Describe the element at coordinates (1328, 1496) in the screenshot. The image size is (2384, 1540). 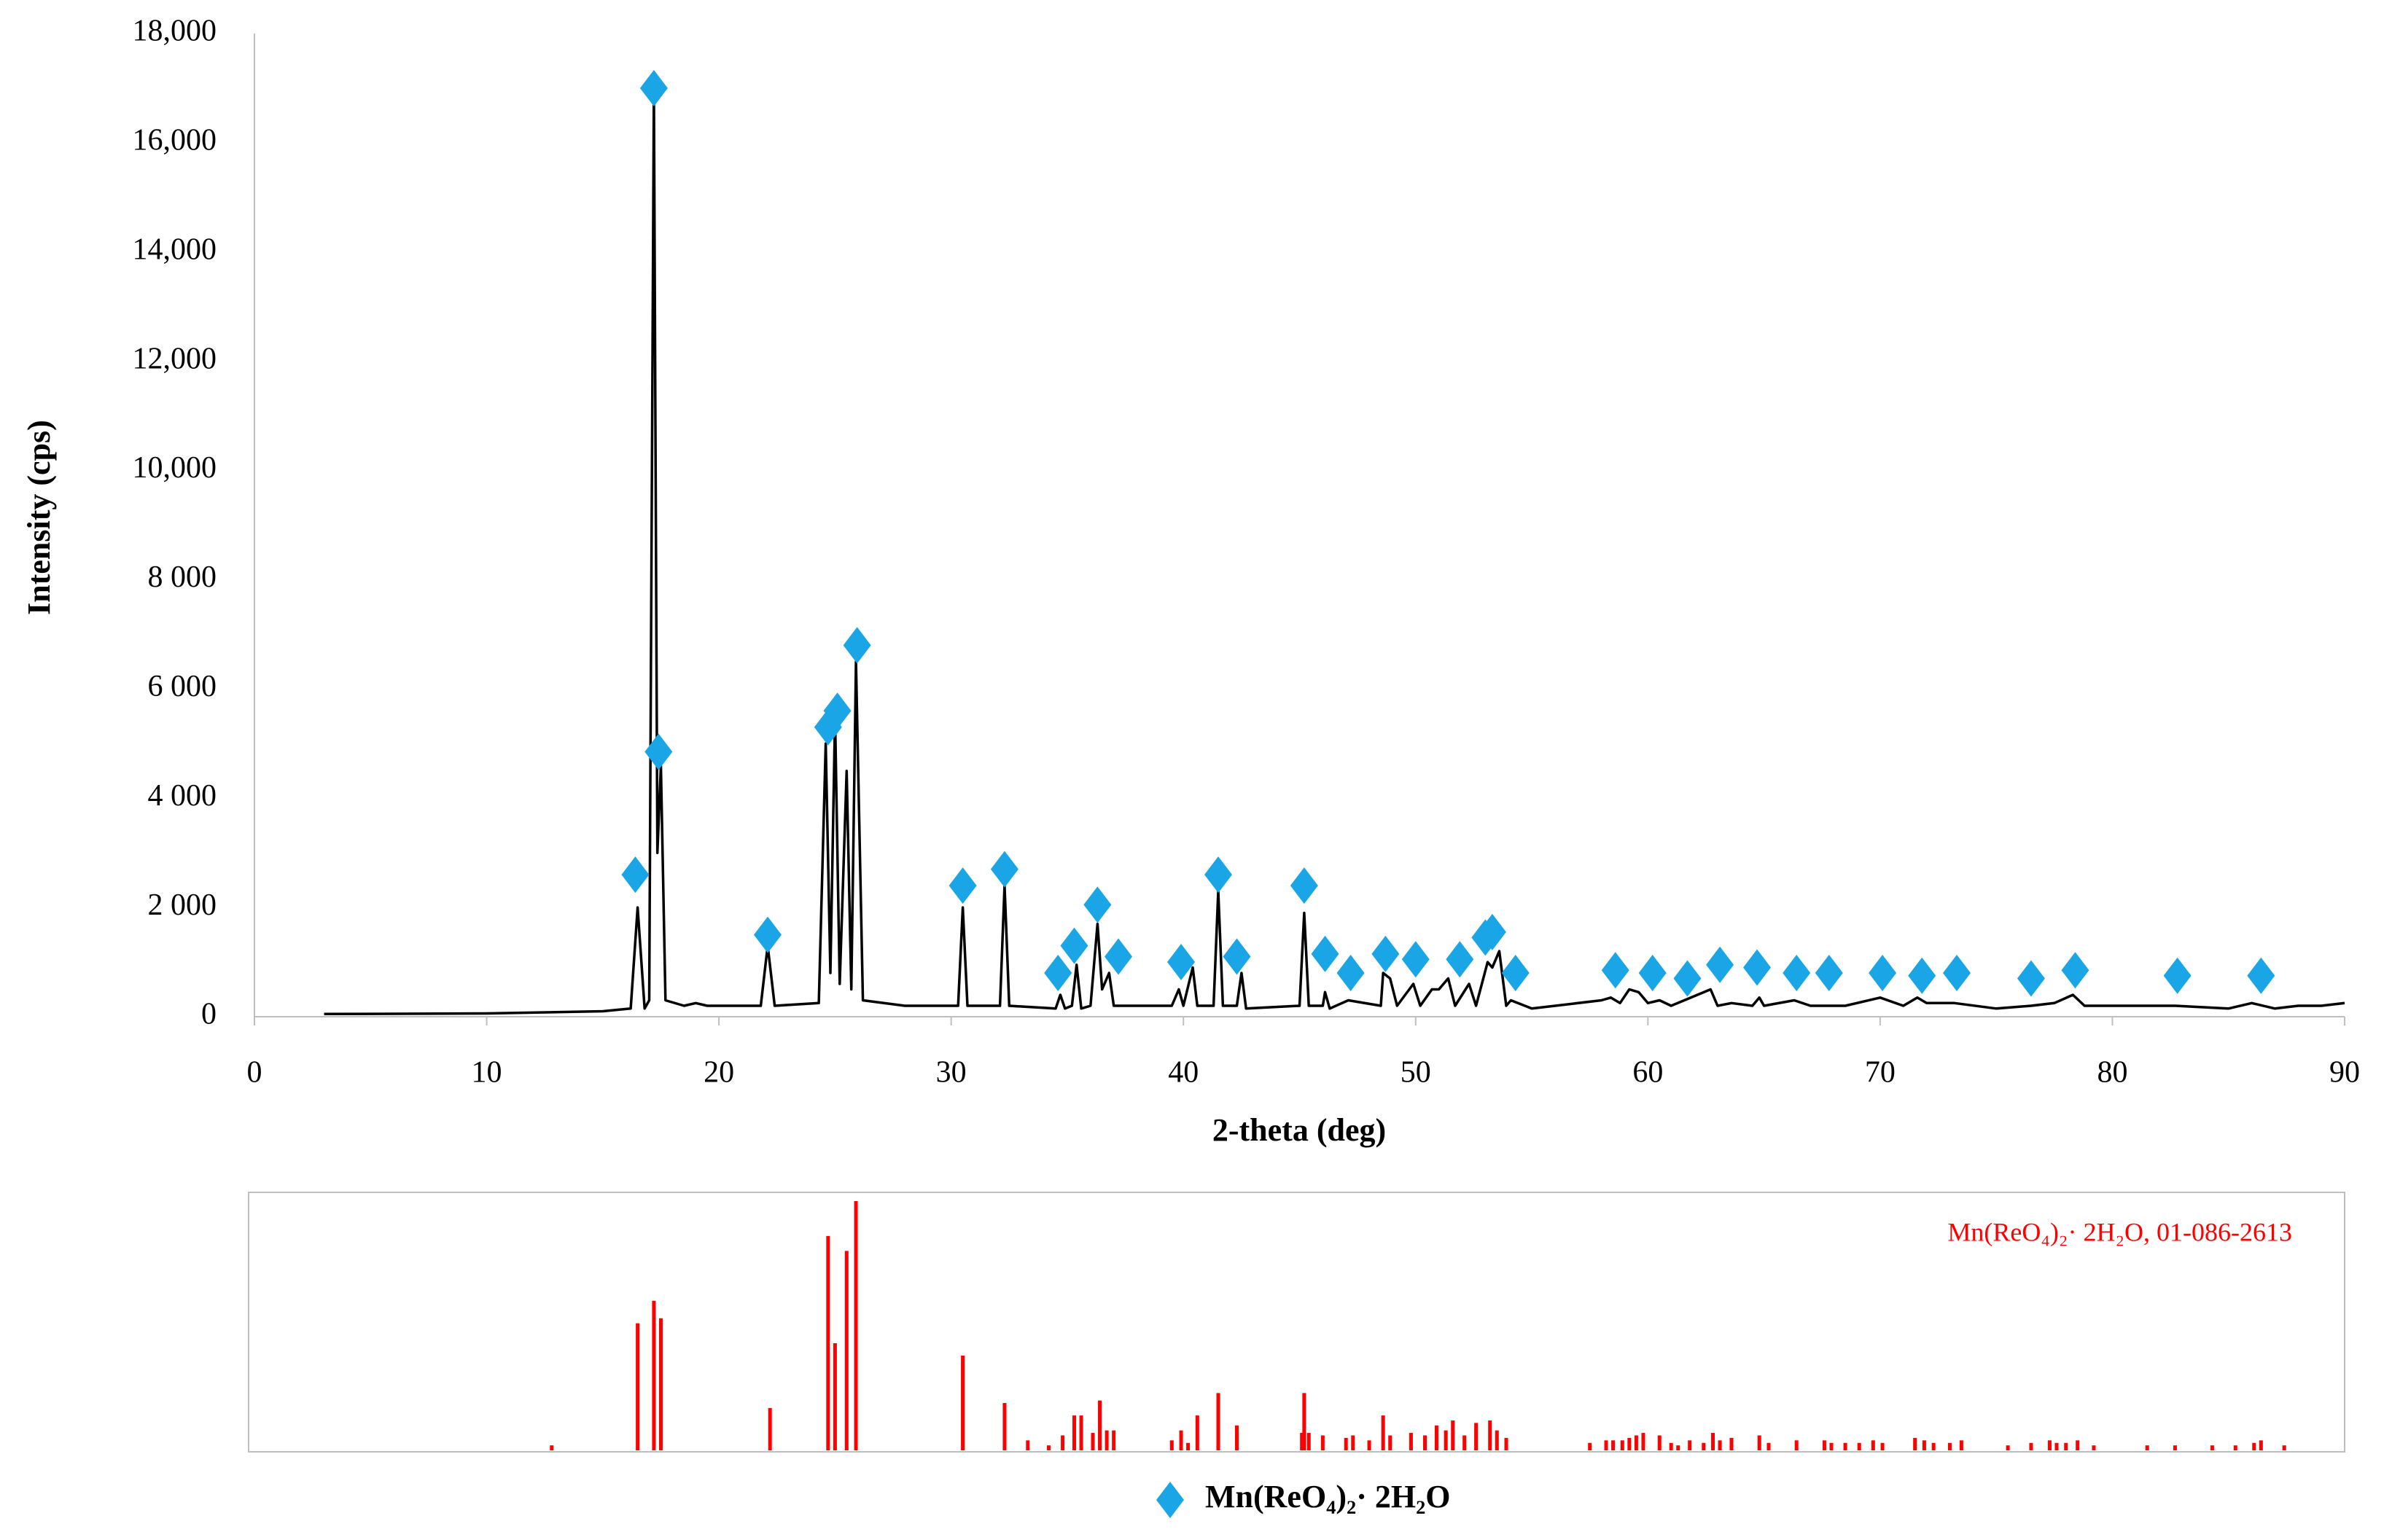
I see `legend-label: Mn(ReO₄)₂· 2H₂O` at that location.